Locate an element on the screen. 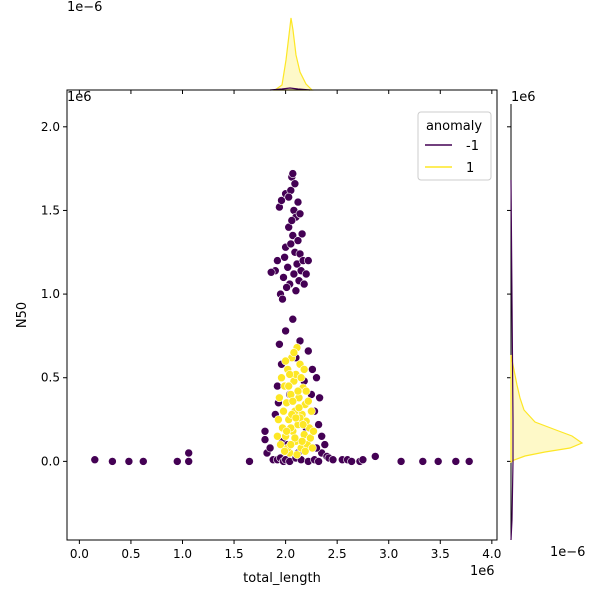  x-axis-ticks: 0.0 0.5 1.0 1.5 2.0 2.5 3.0 3.5 4.0 is located at coordinates (285, 550).